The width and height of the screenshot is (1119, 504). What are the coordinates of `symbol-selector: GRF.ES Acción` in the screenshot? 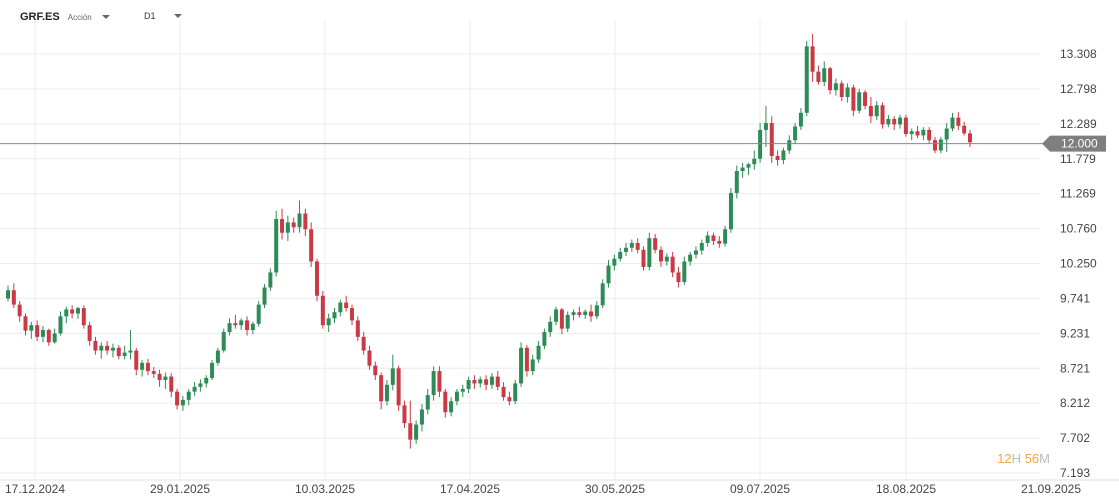 It's located at (65, 17).